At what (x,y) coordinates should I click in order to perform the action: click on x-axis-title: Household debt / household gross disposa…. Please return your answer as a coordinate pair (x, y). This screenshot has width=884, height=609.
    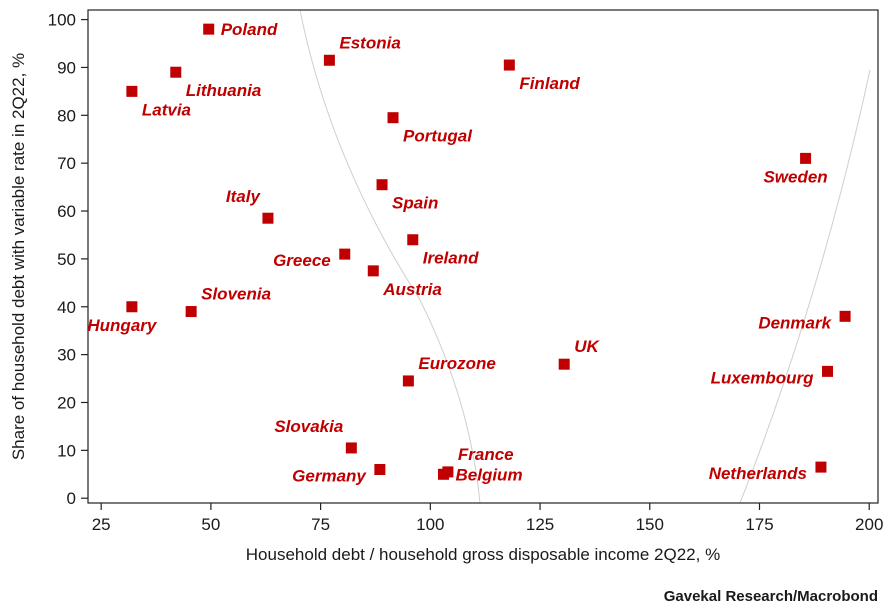
    Looking at the image, I should click on (483, 554).